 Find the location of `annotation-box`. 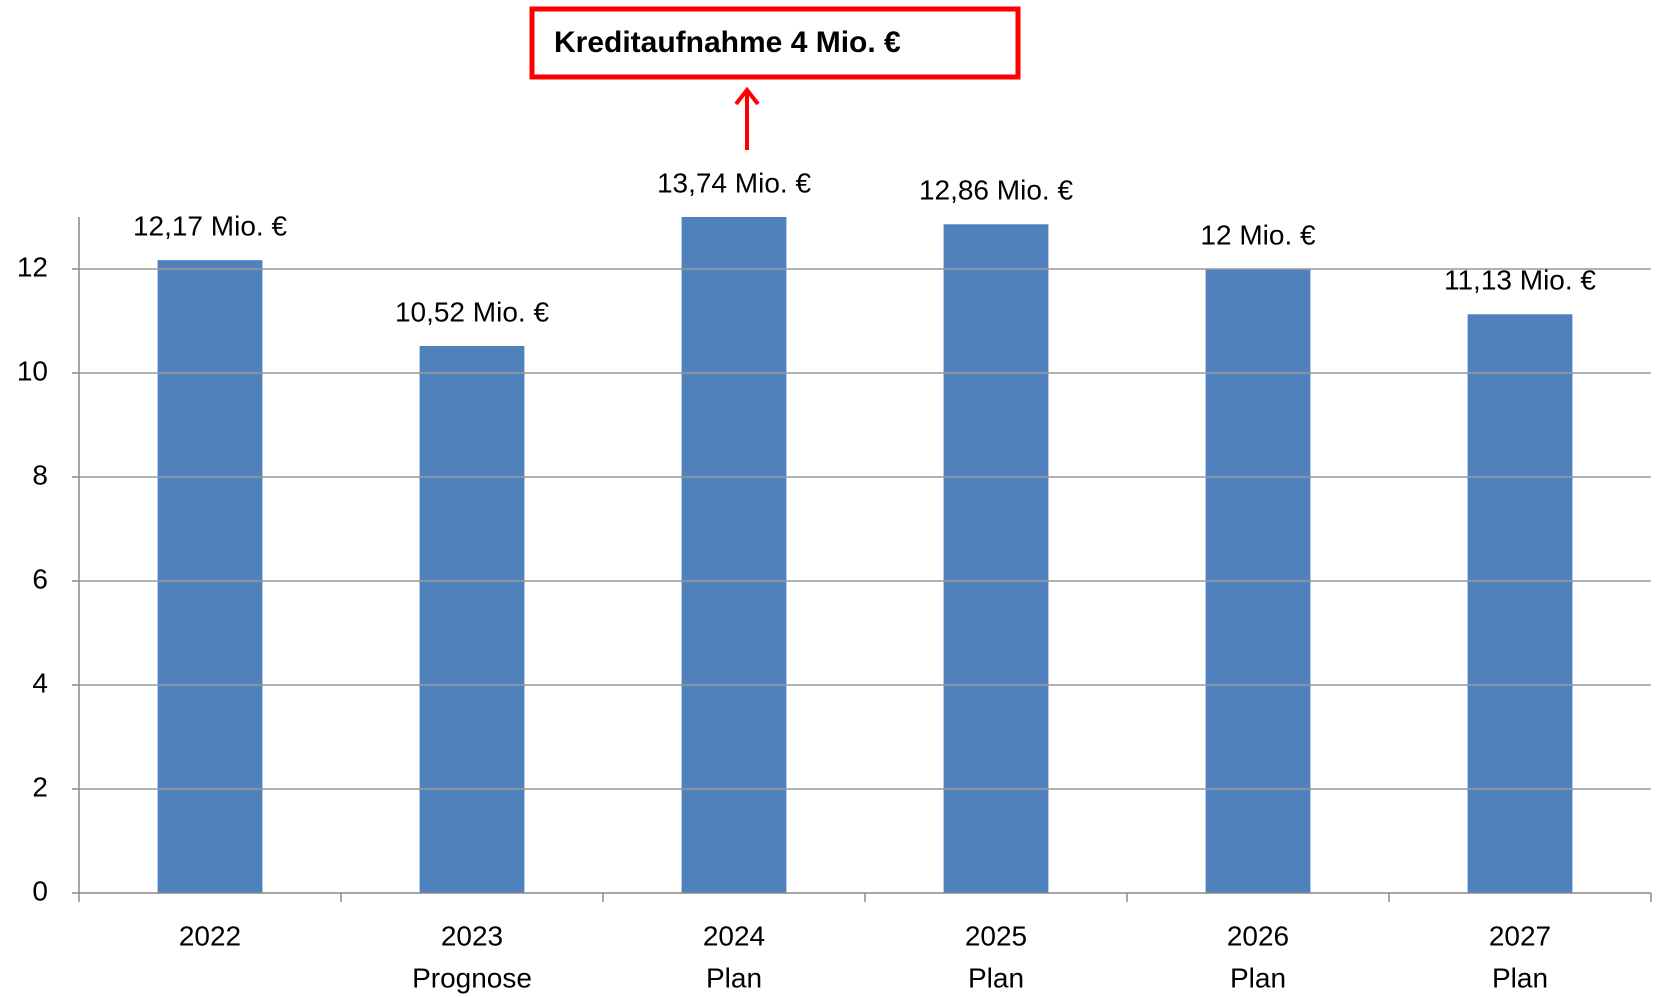

annotation-box is located at coordinates (775, 43).